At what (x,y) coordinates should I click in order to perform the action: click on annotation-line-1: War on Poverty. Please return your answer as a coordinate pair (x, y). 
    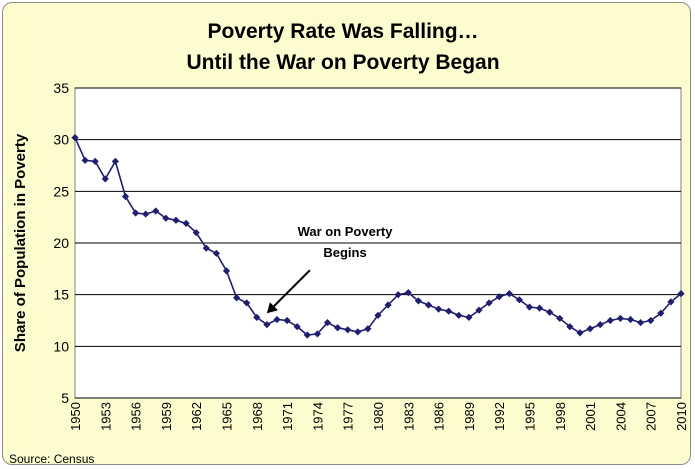
    Looking at the image, I should click on (346, 231).